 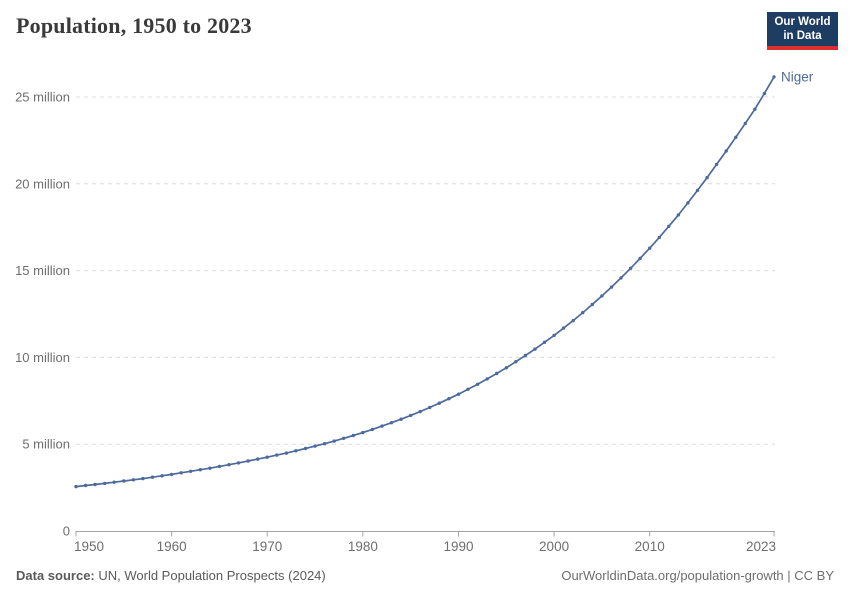 I want to click on x-axis-tick-label: 1970, so click(x=267, y=546).